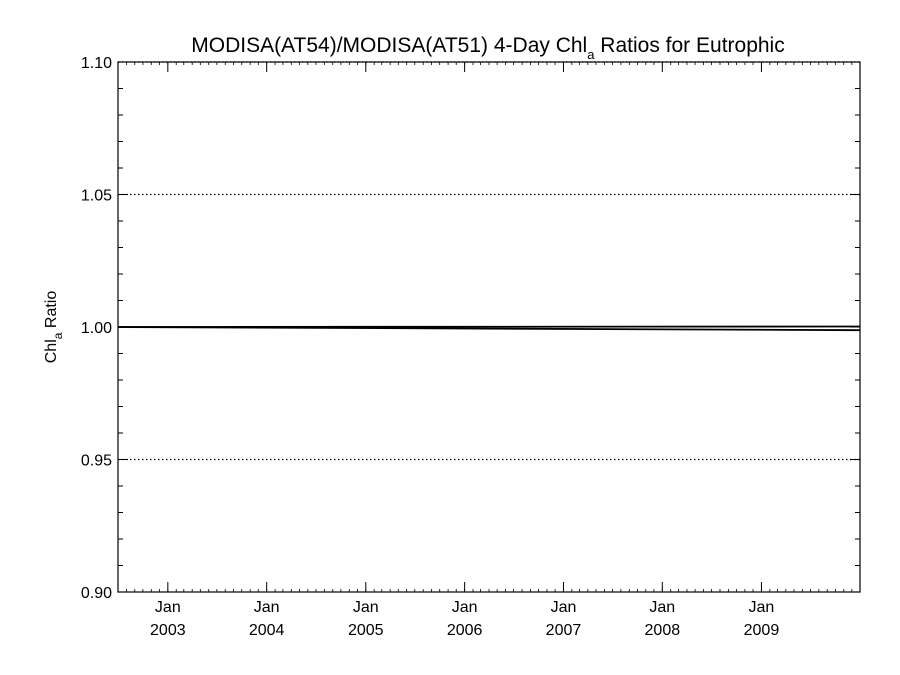 This screenshot has width=900, height=675. I want to click on y-tick-label: 1.05, so click(96, 196).